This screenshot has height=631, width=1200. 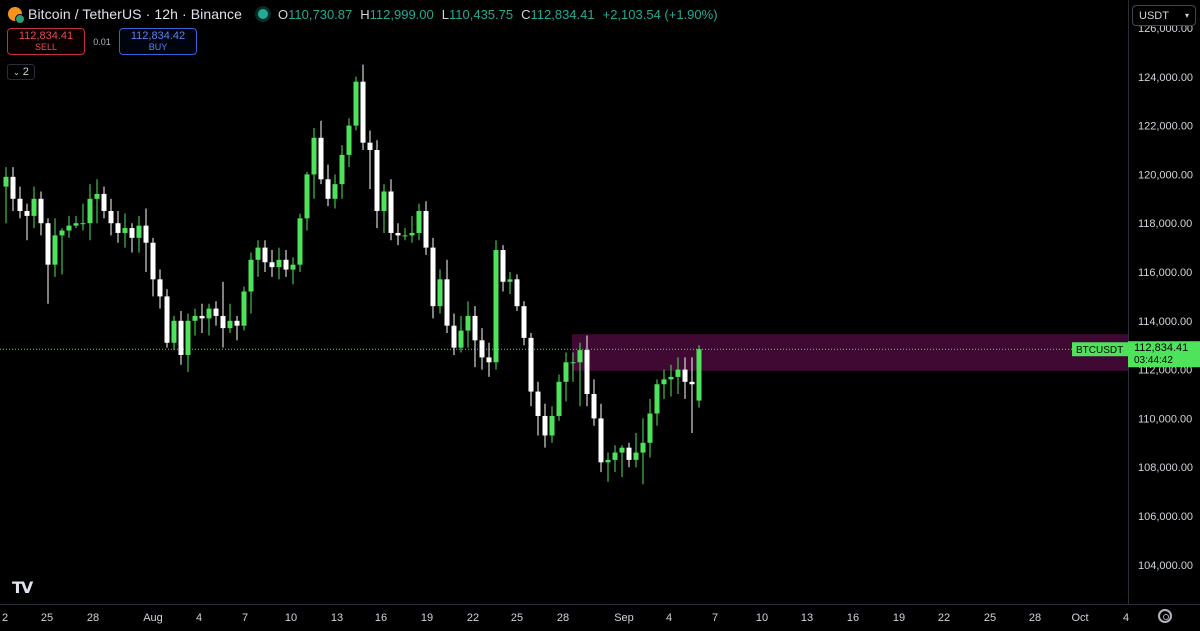 What do you see at coordinates (263, 14) in the screenshot?
I see `market-status-icon` at bounding box center [263, 14].